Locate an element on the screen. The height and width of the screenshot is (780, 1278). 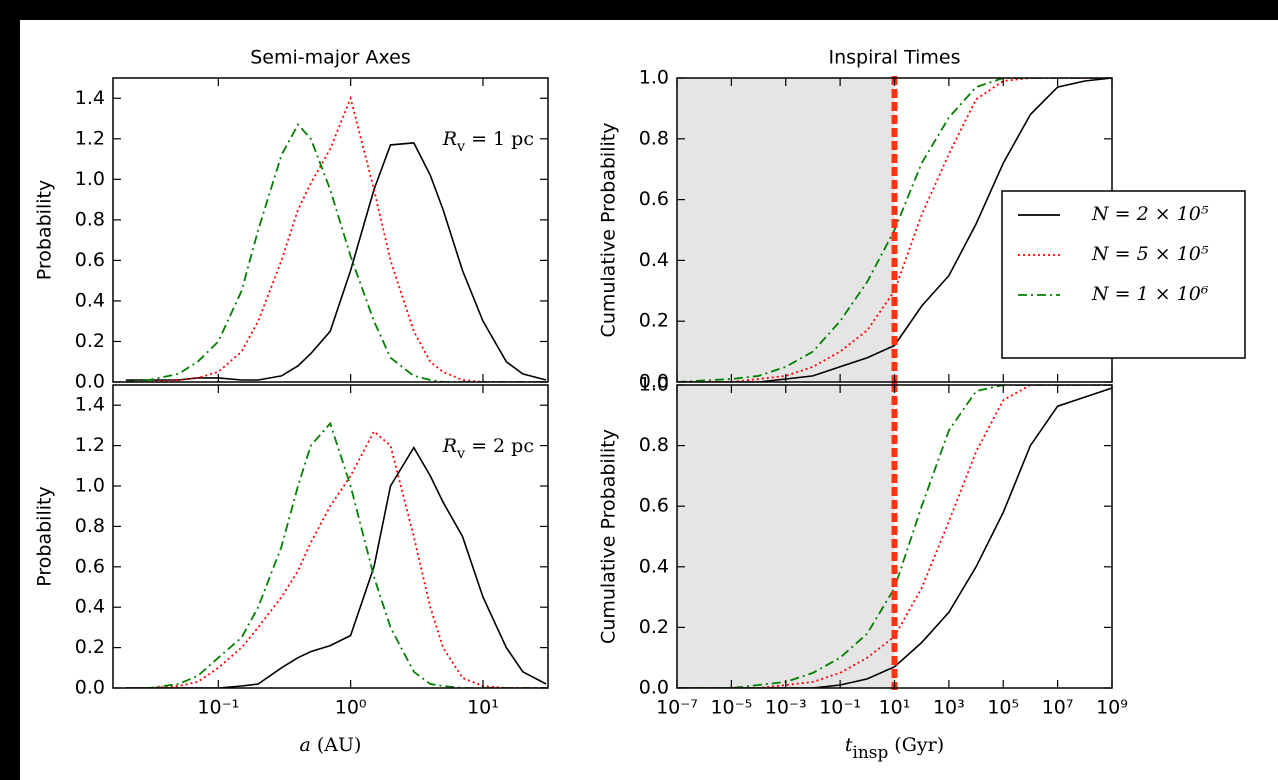
label-text: = 2 pc is located at coordinates (502, 446).